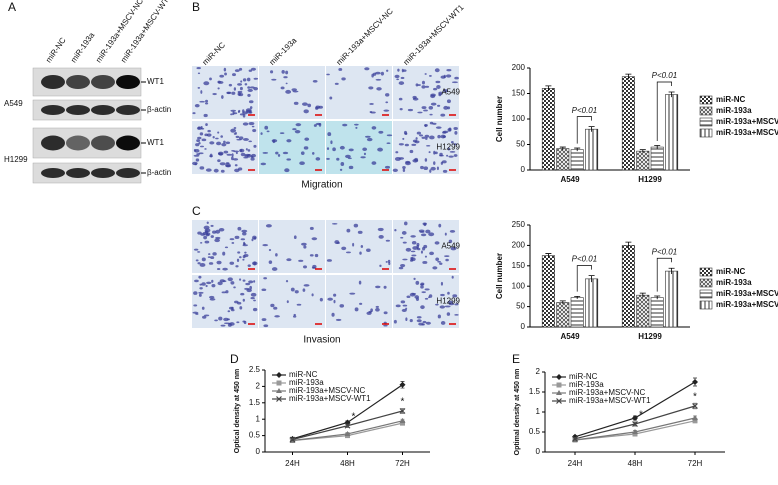 The height and width of the screenshot is (485, 778). What do you see at coordinates (519, 245) in the screenshot?
I see `y-tick-label: 200` at bounding box center [519, 245].